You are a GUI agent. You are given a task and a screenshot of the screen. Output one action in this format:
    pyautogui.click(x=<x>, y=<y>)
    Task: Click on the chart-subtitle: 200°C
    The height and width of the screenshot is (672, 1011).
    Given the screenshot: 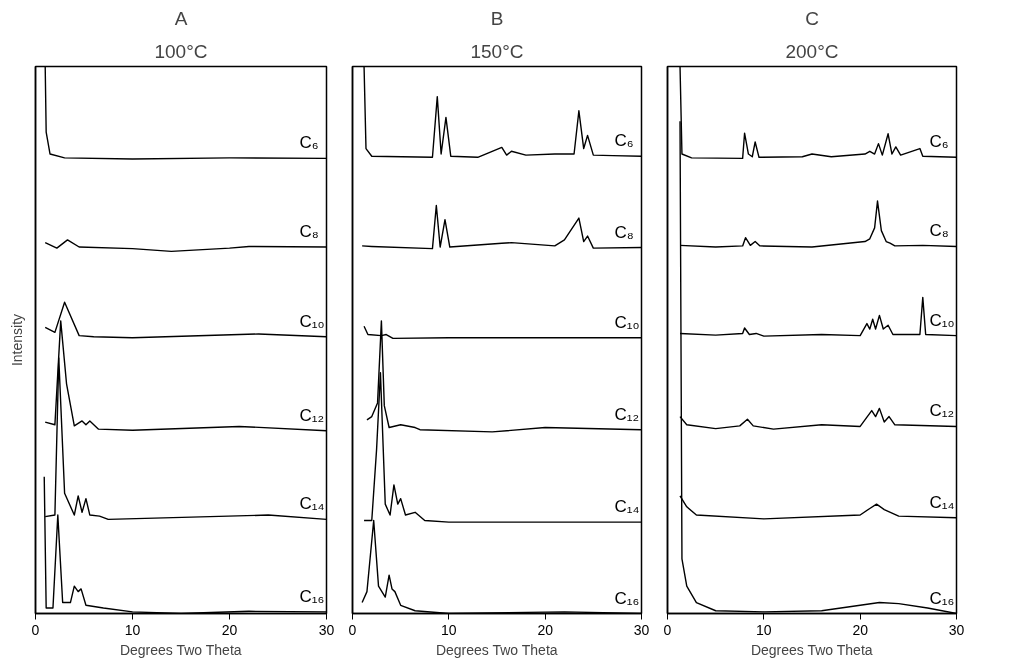 What is the action you would take?
    pyautogui.click(x=812, y=51)
    